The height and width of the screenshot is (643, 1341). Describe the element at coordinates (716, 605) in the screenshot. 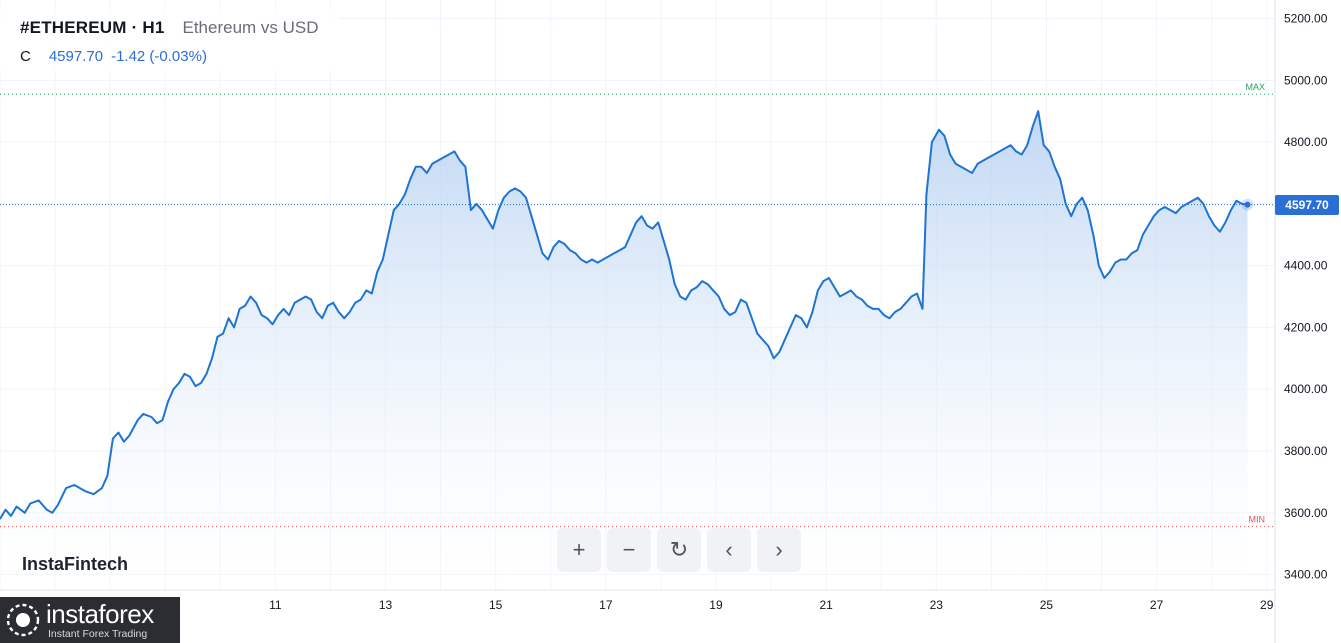

I see `x-tick-label: 19` at that location.